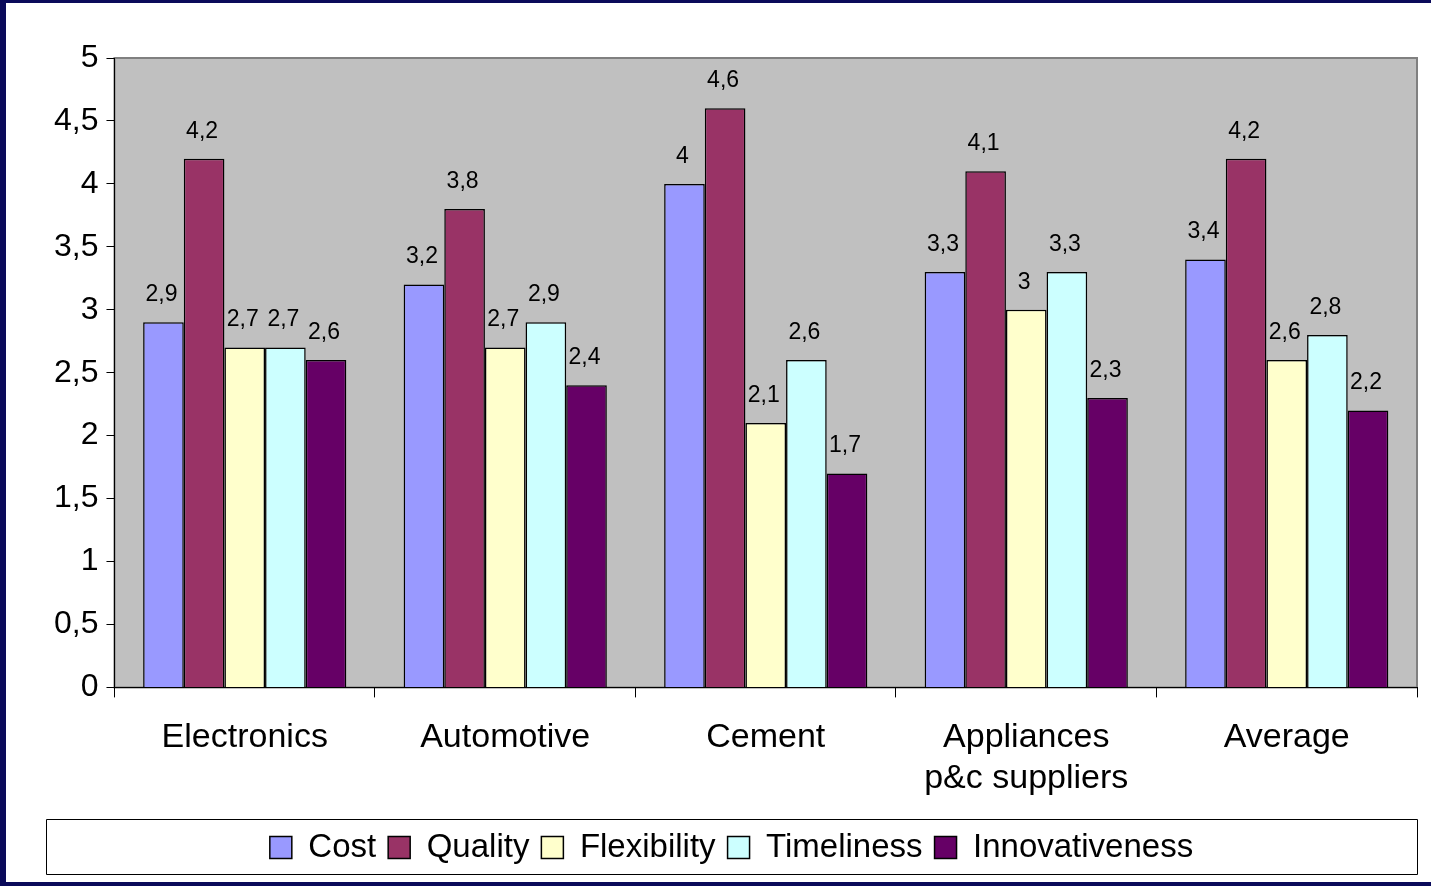 The image size is (1431, 886). I want to click on data-label: 2,3, so click(1105, 368).